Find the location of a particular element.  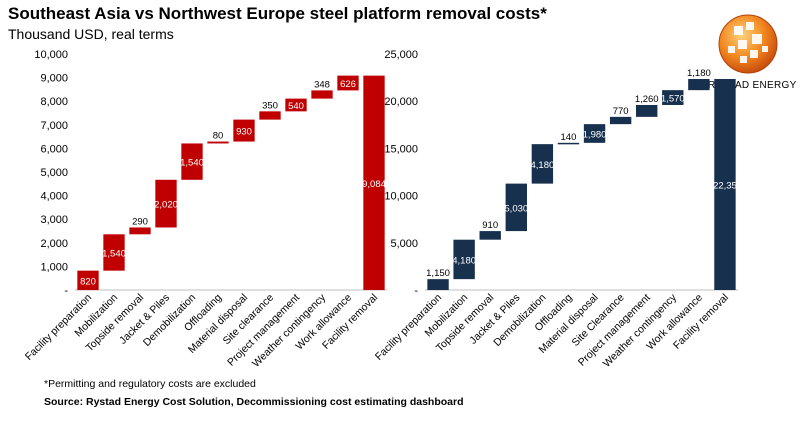

logo-text: RYSTAD ENERGY is located at coordinates (752, 85).